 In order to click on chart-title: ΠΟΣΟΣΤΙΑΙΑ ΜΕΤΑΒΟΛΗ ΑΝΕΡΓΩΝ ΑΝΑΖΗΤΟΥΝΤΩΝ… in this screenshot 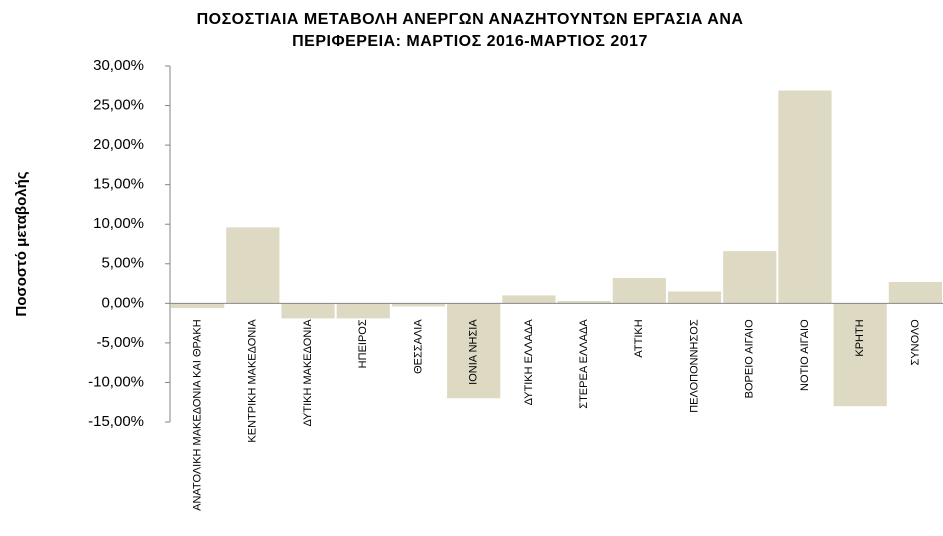, I will do `click(470, 19)`.